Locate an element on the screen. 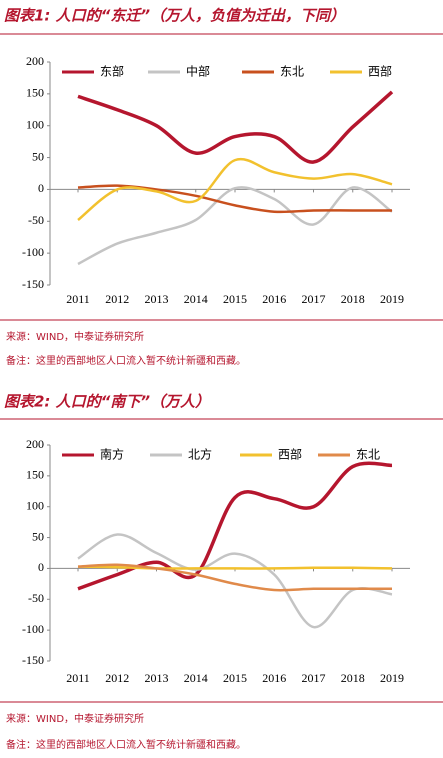  legend-label: 南方 is located at coordinates (112, 454).